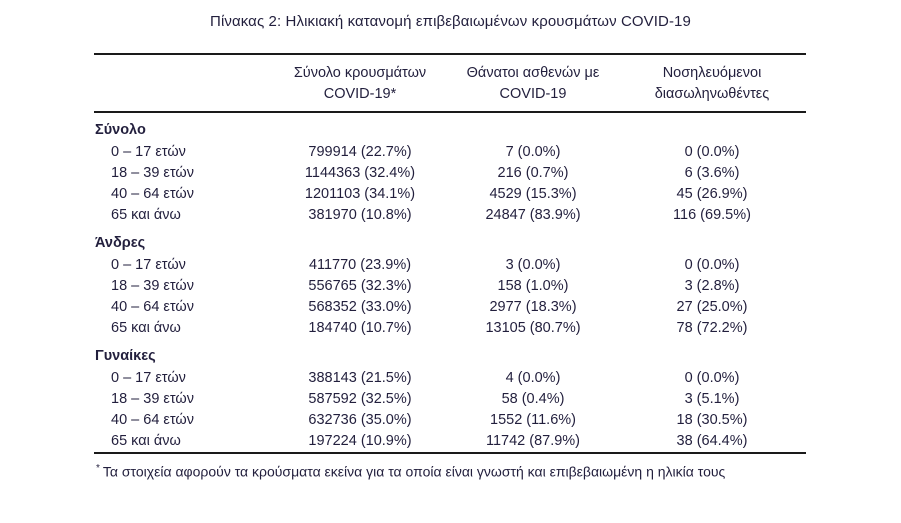 This screenshot has width=901, height=523. What do you see at coordinates (533, 307) in the screenshot?
I see `deaths-cell: 2977 (18.3%)` at bounding box center [533, 307].